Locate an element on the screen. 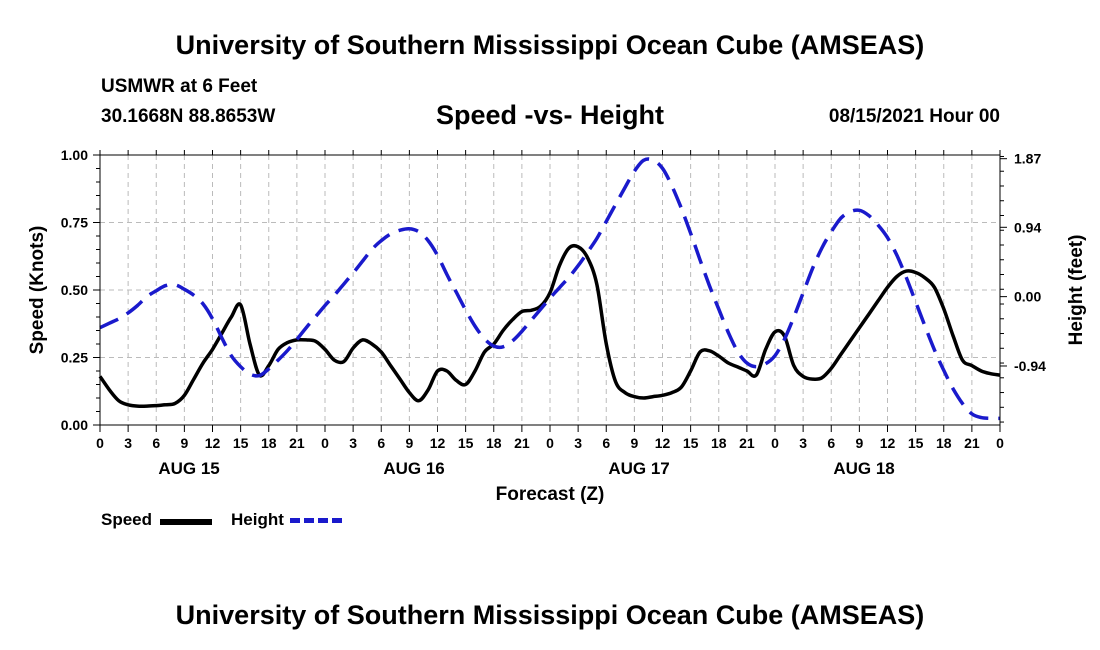 This screenshot has height=650, width=1100. day-label: AUG 18 is located at coordinates (863, 468).